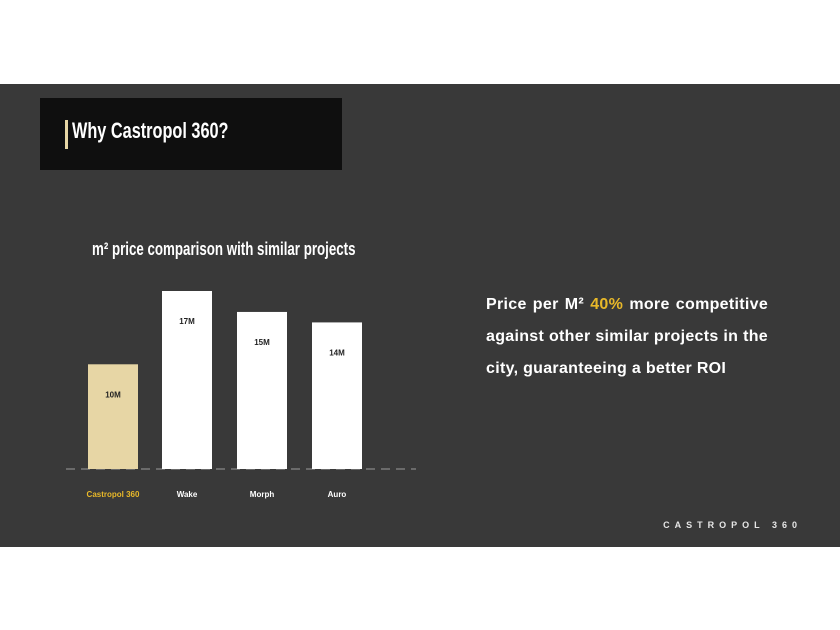 The width and height of the screenshot is (840, 630). What do you see at coordinates (699, 304) in the screenshot?
I see `body-line-1-post: more competitive` at bounding box center [699, 304].